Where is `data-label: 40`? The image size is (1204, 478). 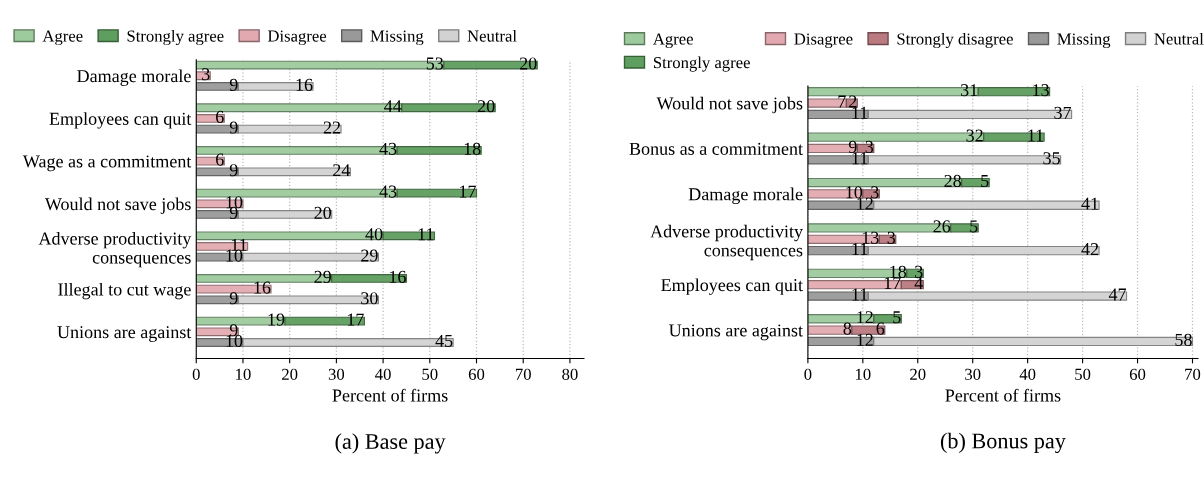
data-label: 40 is located at coordinates (374, 234).